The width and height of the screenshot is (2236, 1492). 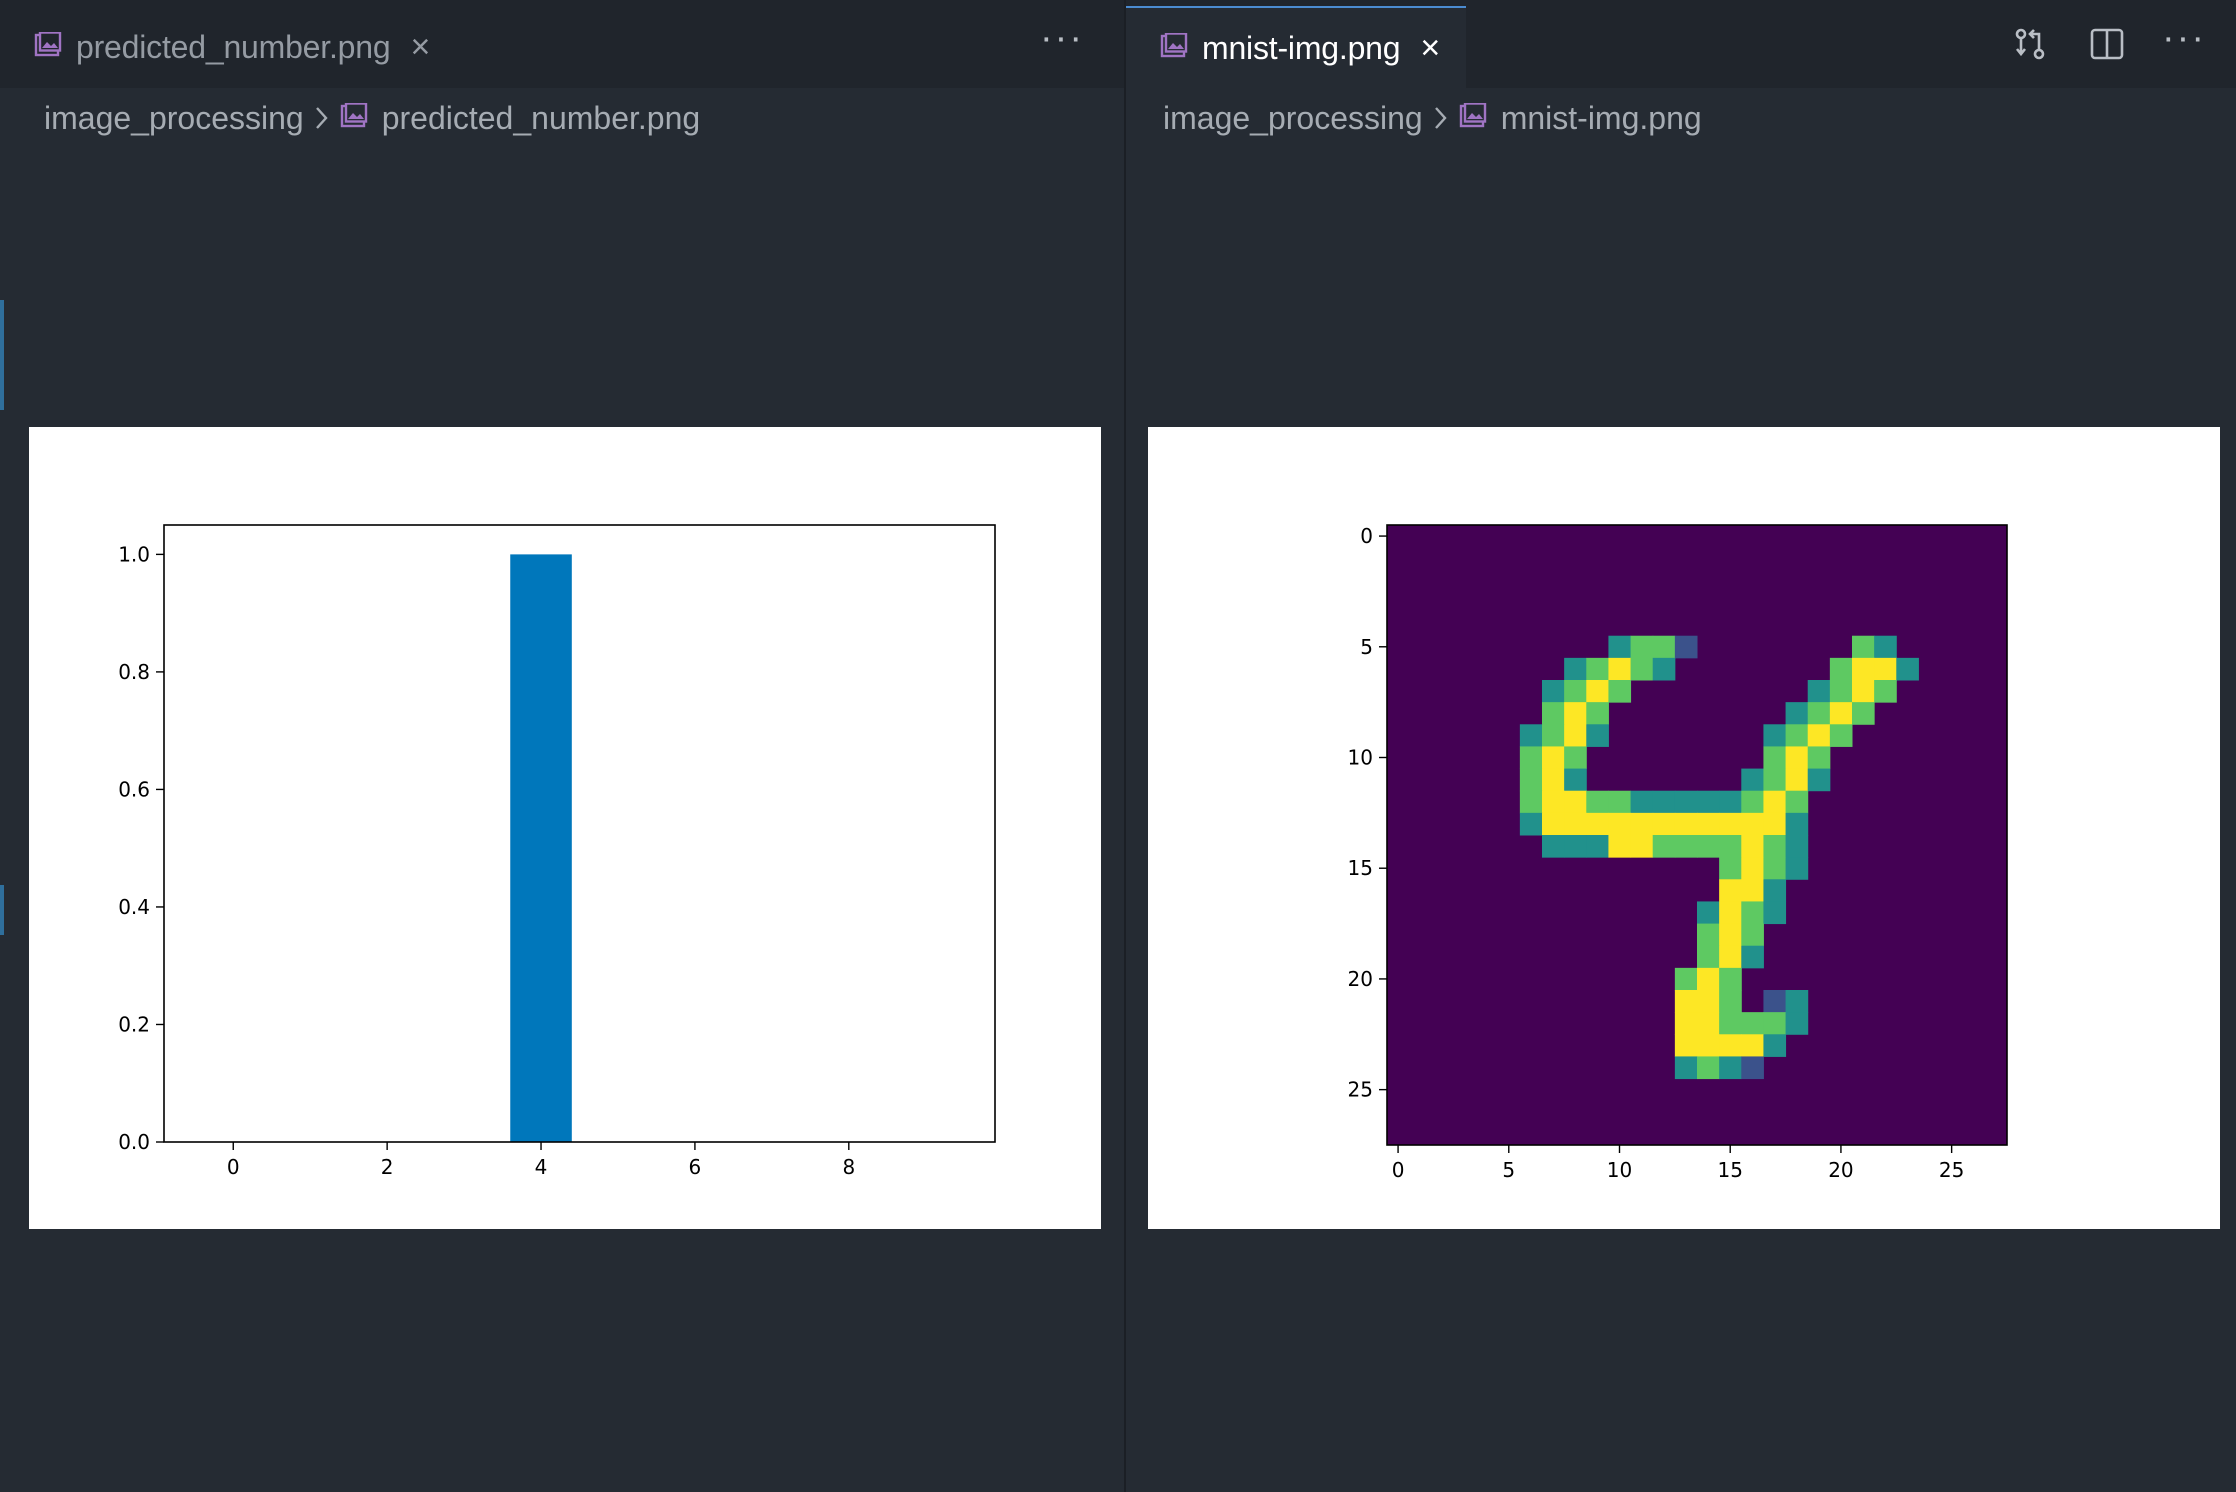 I want to click on y-tick-label: 10, so click(x=1360, y=758).